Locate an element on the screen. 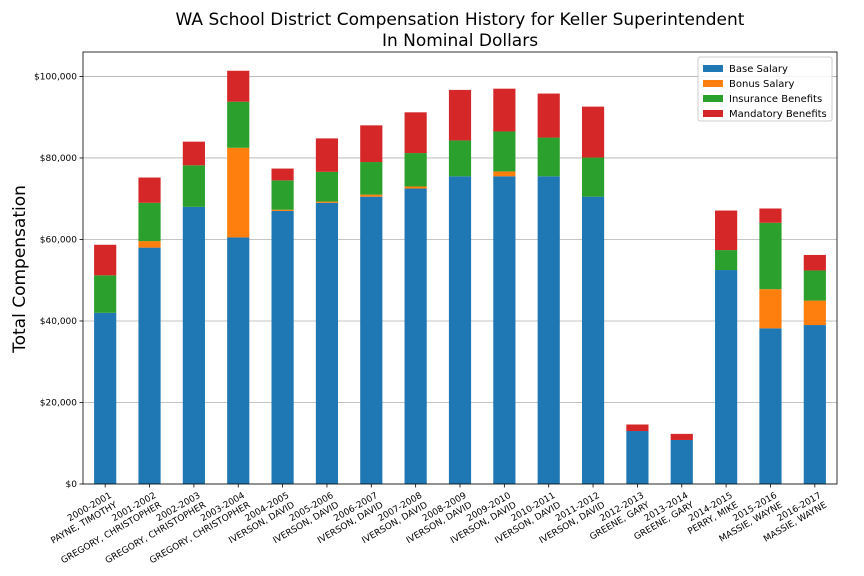 The image size is (864, 576). legend-label: Base Salary is located at coordinates (758, 69).